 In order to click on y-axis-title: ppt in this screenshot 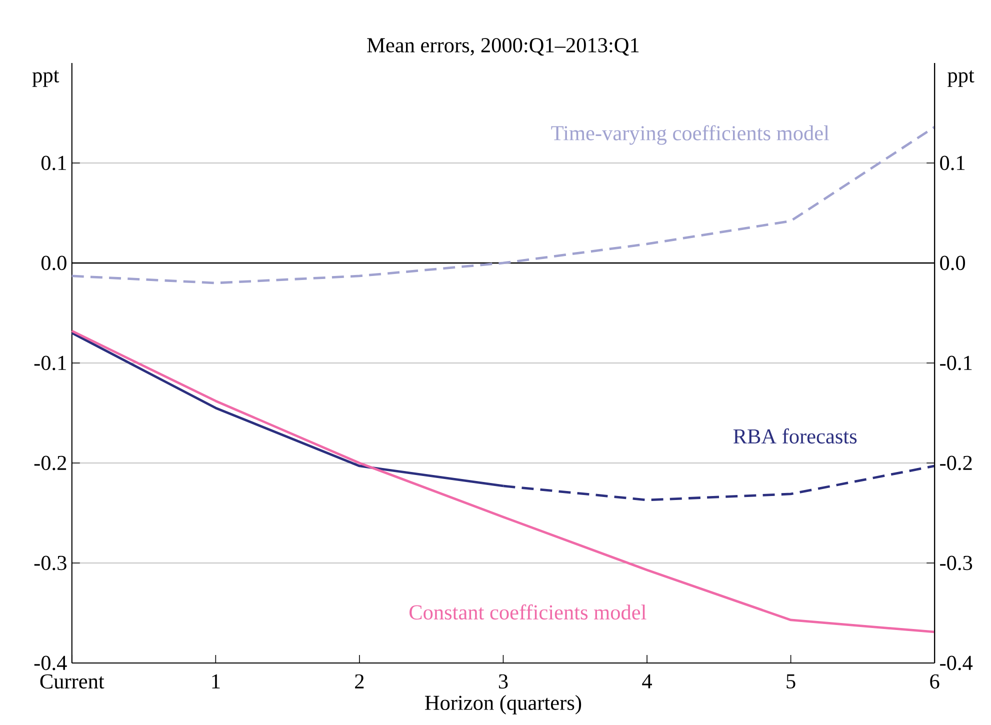, I will do `click(46, 78)`.